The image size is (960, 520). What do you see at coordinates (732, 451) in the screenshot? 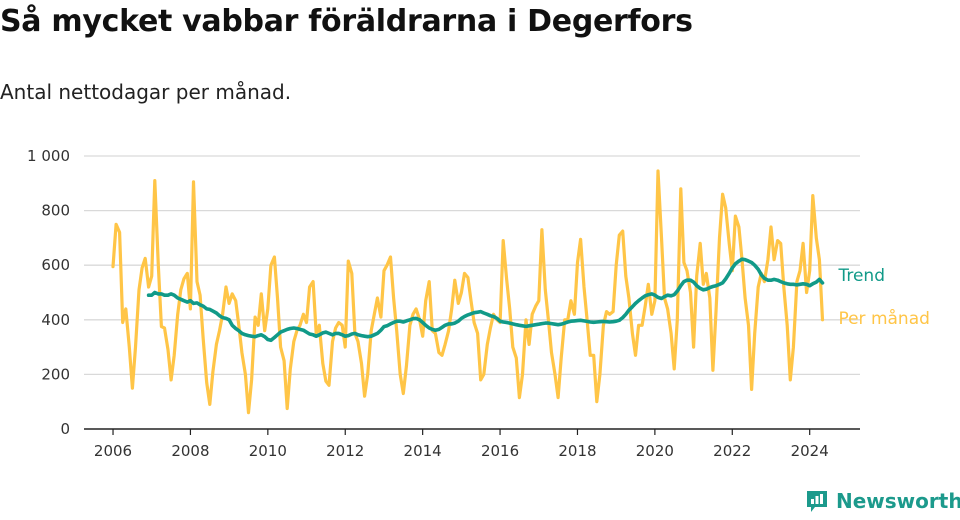
I see `x-tick-label: 2022` at bounding box center [732, 451].